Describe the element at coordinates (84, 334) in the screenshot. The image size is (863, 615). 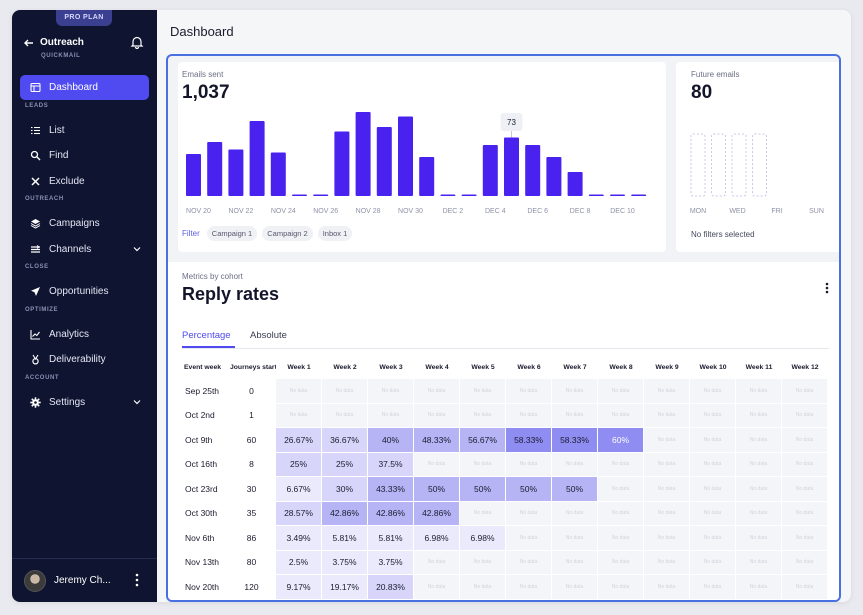
I see `sidebar-item-analytics: Analytics` at that location.